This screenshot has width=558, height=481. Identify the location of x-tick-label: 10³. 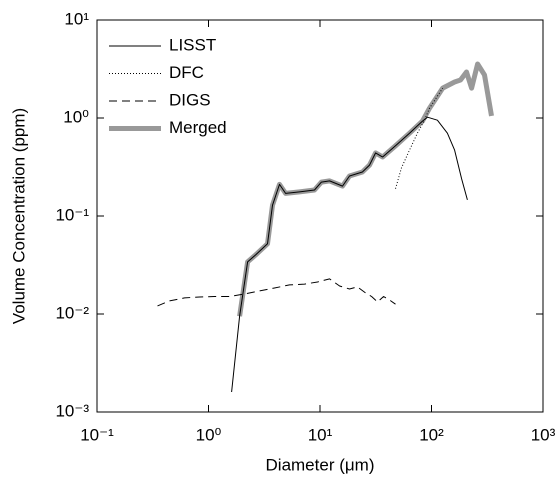
(543, 434).